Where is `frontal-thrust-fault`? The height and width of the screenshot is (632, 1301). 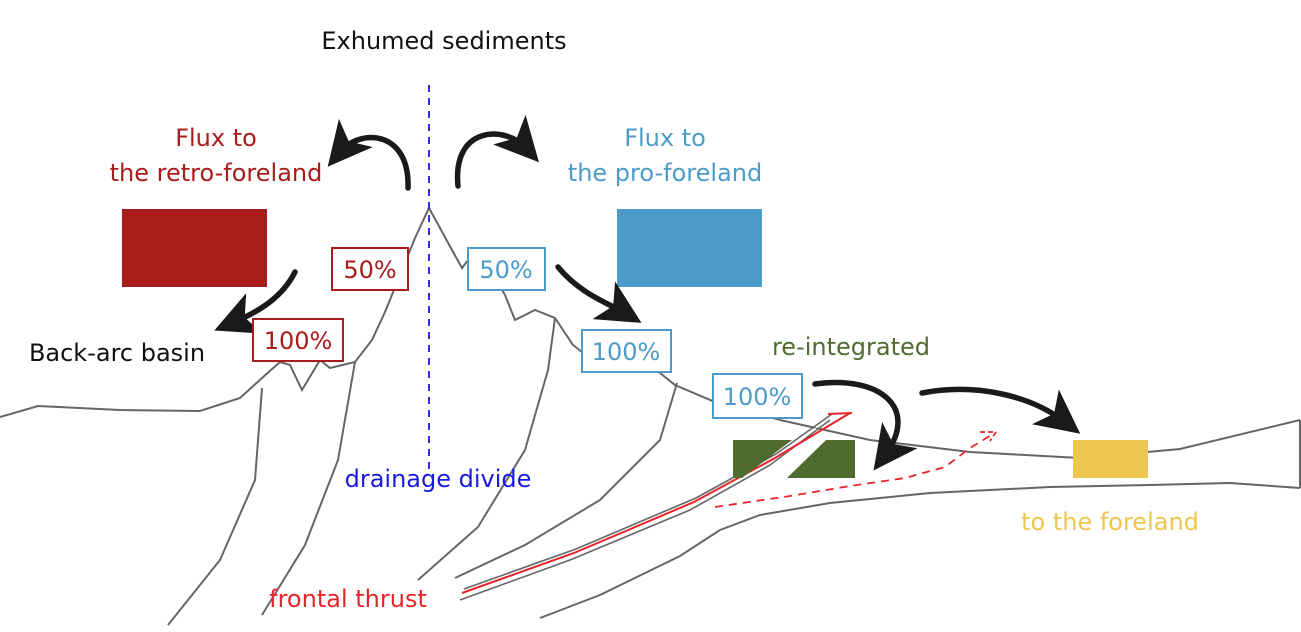
frontal-thrust-fault is located at coordinates (656, 506).